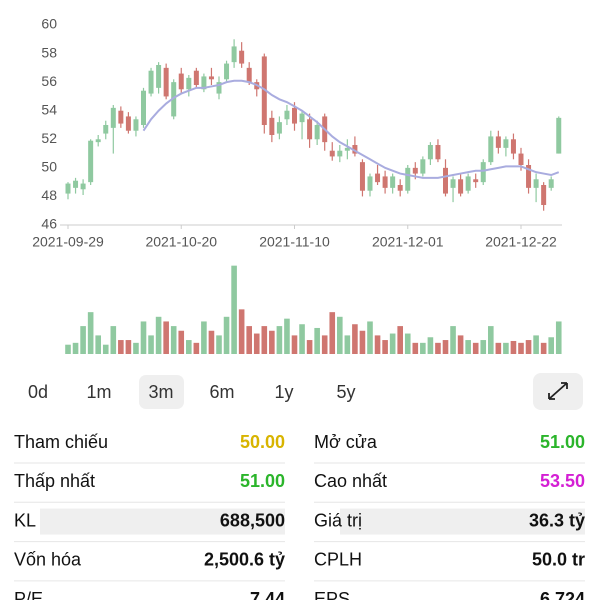  What do you see at coordinates (181, 242) in the screenshot?
I see `x-tick-label: 2021-10-20` at bounding box center [181, 242].